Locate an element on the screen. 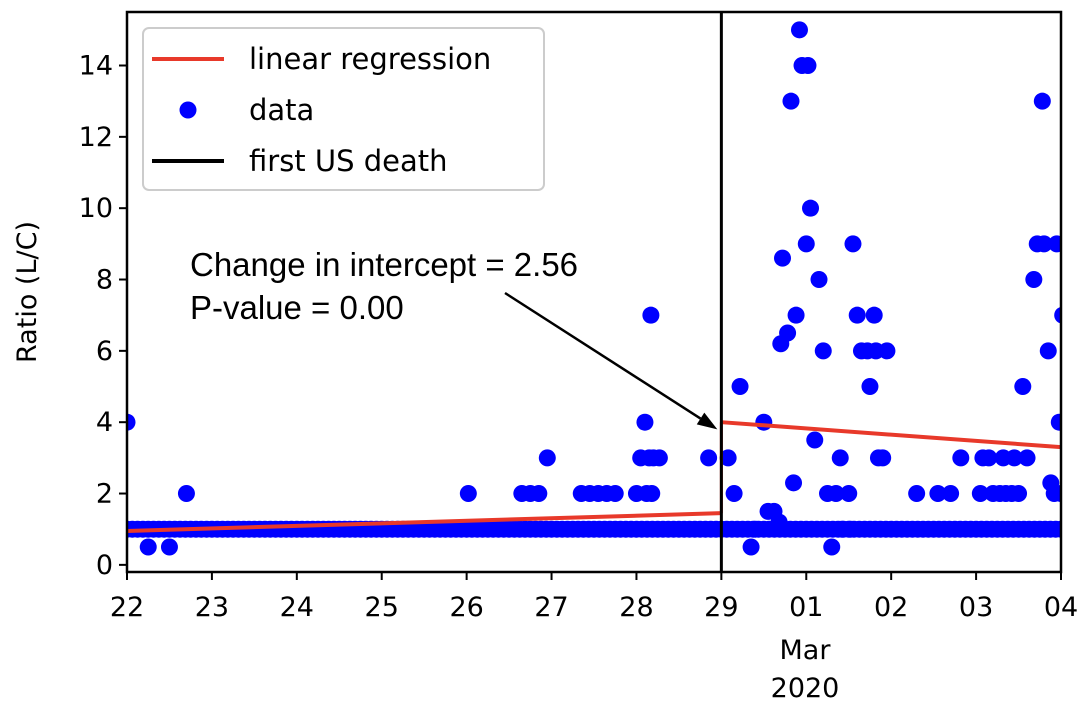  x-tick-label: 28 is located at coordinates (636, 607).